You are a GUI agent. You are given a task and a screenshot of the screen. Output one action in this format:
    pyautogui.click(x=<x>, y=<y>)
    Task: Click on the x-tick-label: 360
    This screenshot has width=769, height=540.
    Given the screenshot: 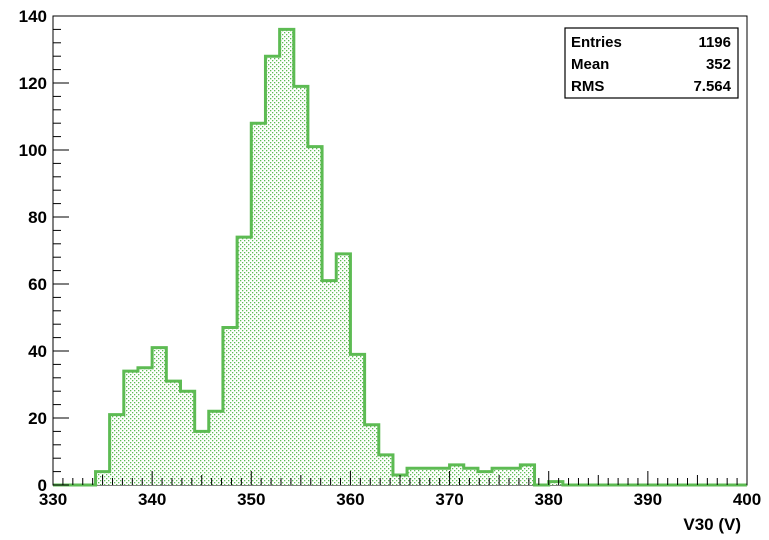 What is the action you would take?
    pyautogui.click(x=350, y=499)
    